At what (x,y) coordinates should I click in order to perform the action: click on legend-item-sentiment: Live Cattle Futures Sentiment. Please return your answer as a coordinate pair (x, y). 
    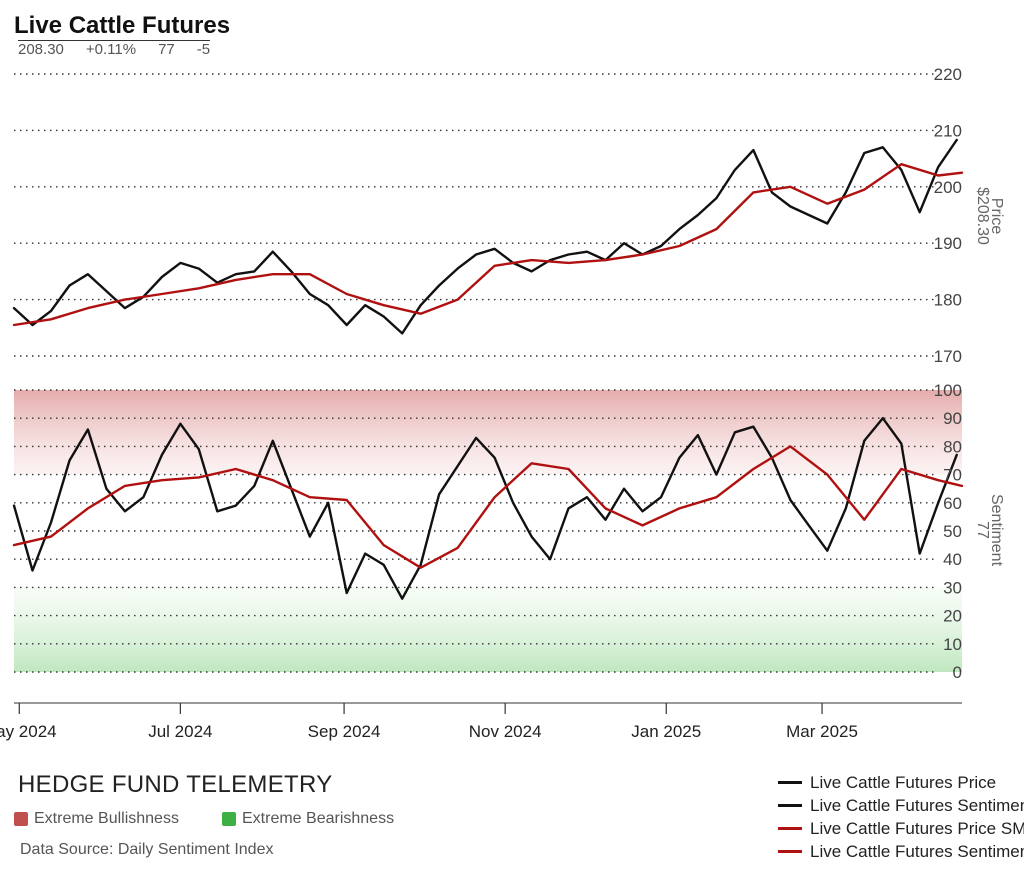
    Looking at the image, I should click on (901, 805).